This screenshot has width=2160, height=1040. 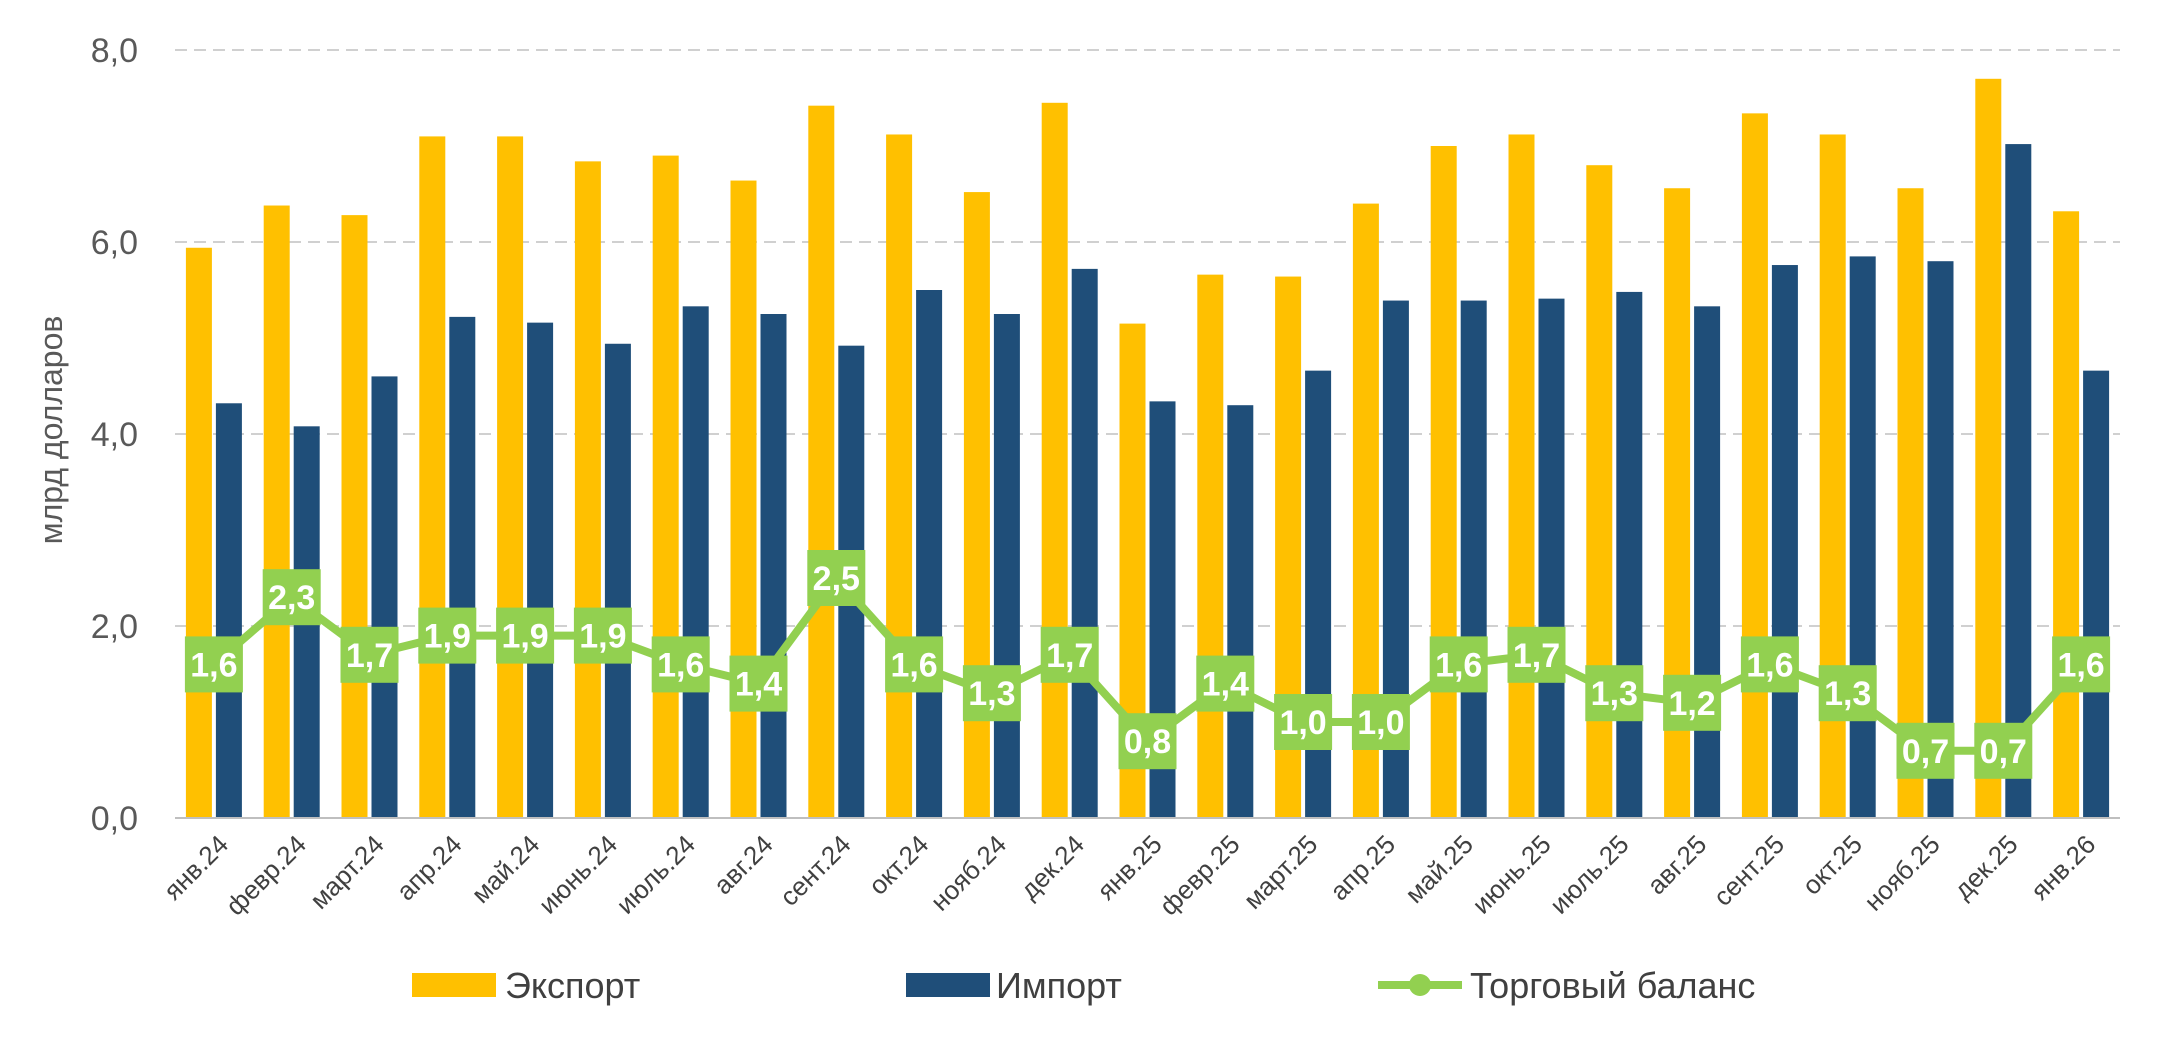 What do you see at coordinates (1676, 864) in the screenshot?
I see `x-tick-label: авг.25` at bounding box center [1676, 864].